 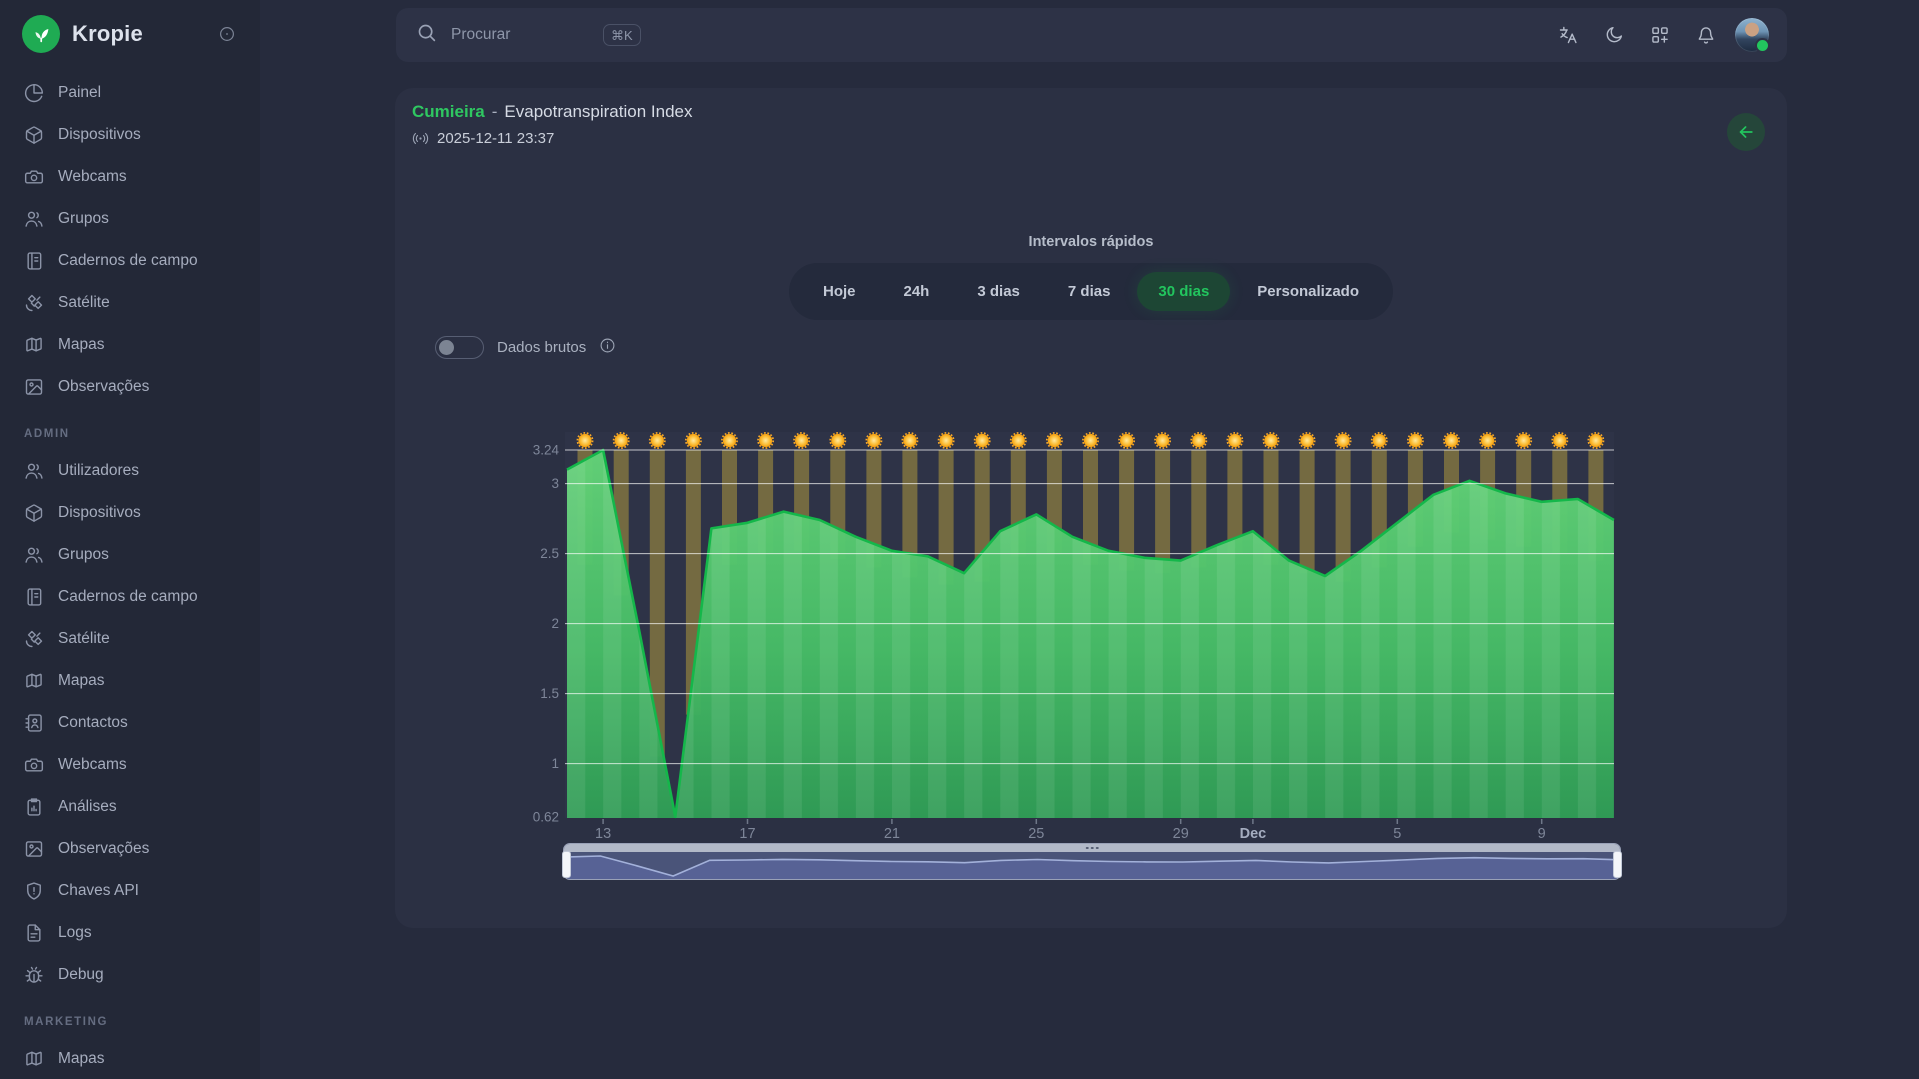 What do you see at coordinates (555, 763) in the screenshot?
I see `y-axis-tick: 1` at bounding box center [555, 763].